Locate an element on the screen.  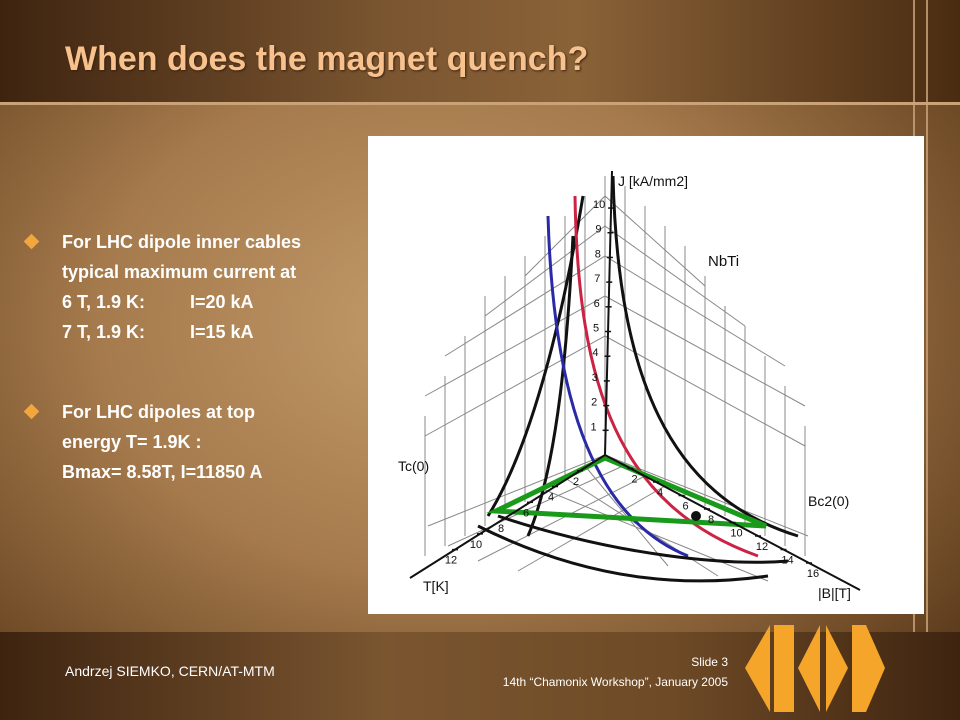
operating-triangle is located at coordinates (626, 492).